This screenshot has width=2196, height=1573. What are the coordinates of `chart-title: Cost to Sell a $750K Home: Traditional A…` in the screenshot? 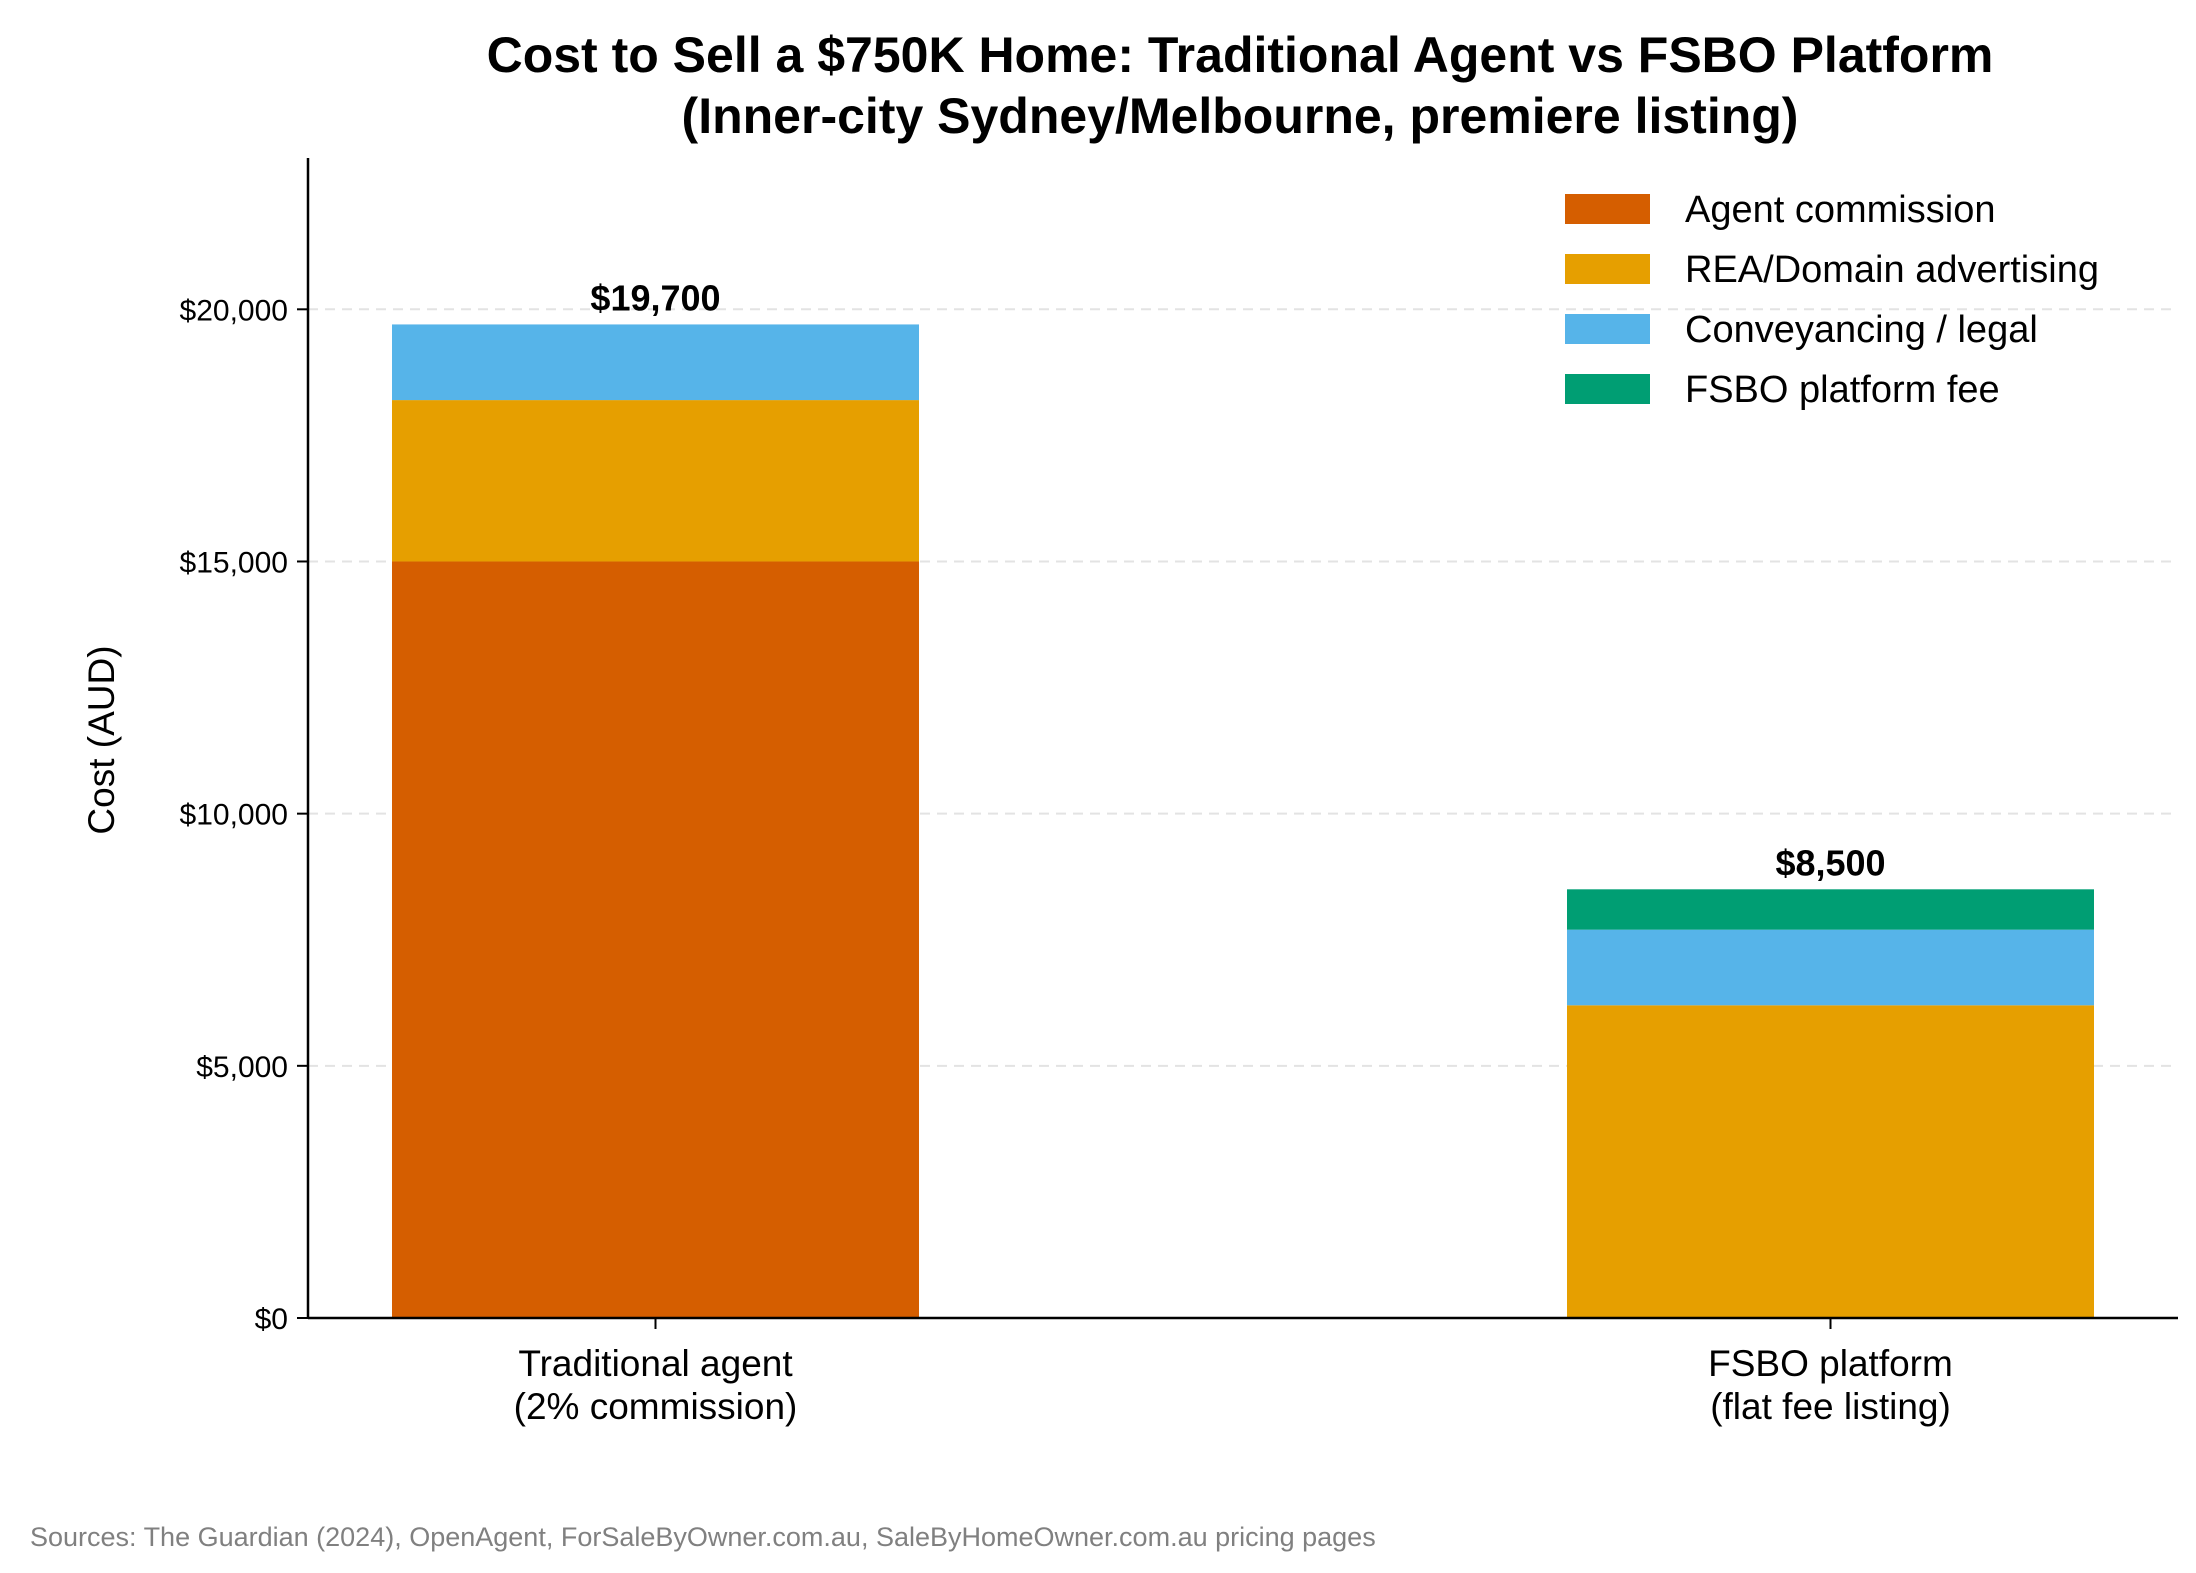 It's located at (1240, 55).